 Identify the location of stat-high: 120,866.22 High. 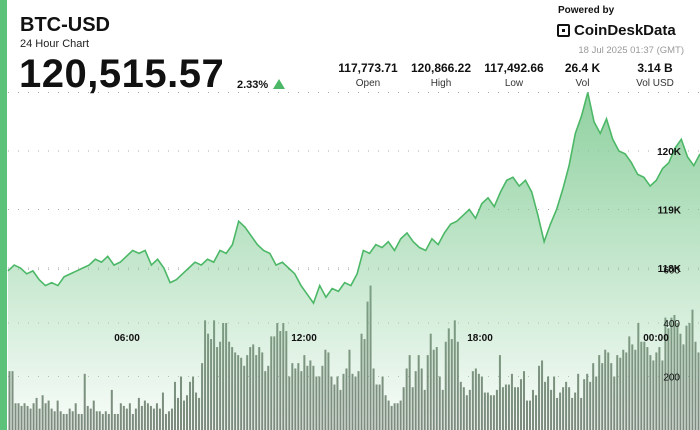
(441, 75).